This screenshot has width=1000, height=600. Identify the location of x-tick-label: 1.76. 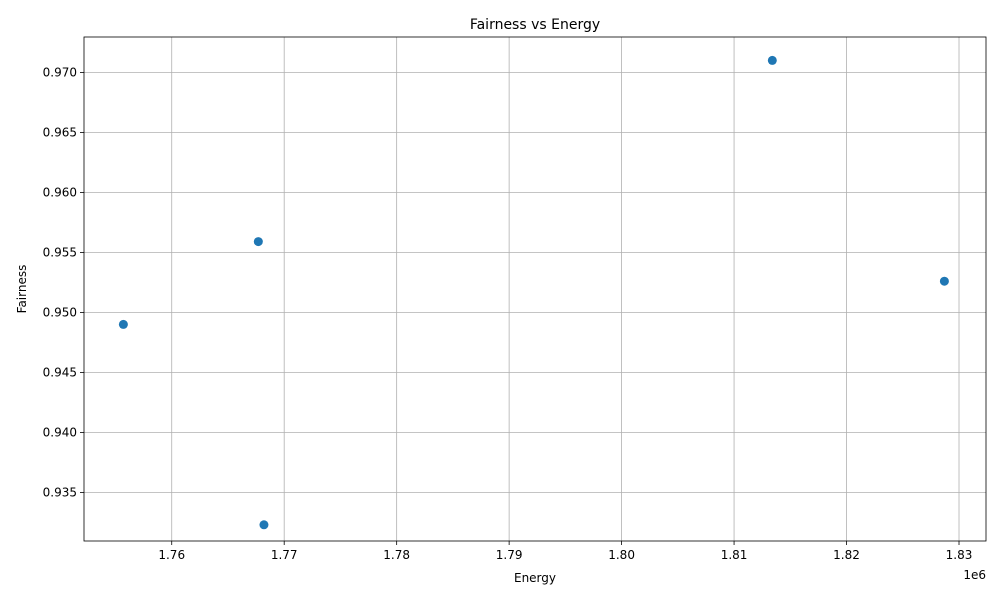
(171, 555).